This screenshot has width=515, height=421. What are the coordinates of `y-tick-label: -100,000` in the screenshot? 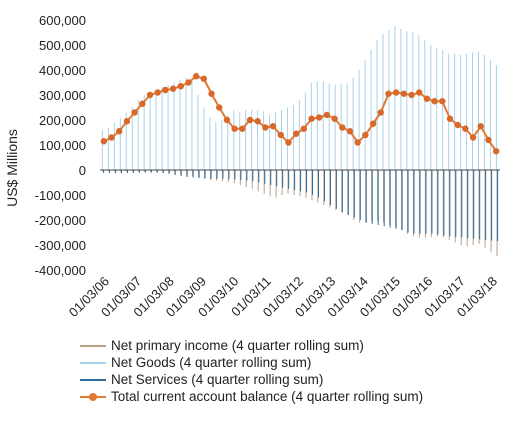 It's located at (60, 195).